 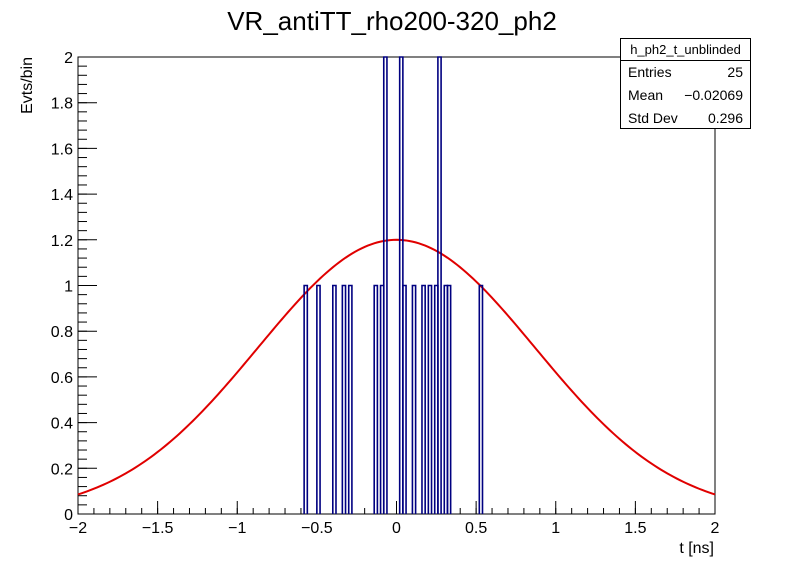 I want to click on x-tick-label: 0, so click(x=396, y=528).